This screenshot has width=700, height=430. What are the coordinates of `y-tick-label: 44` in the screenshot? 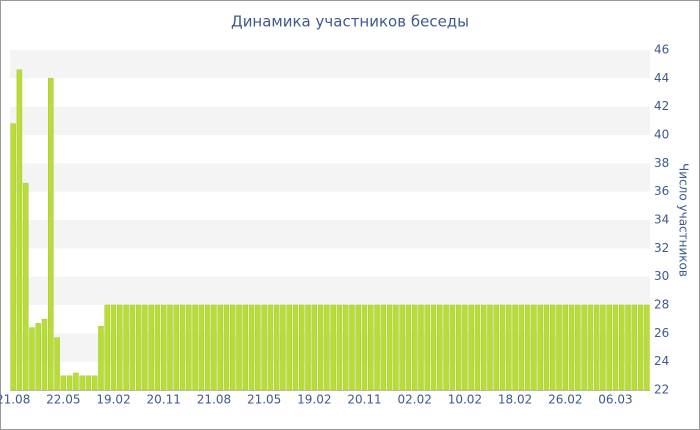 It's located at (661, 78).